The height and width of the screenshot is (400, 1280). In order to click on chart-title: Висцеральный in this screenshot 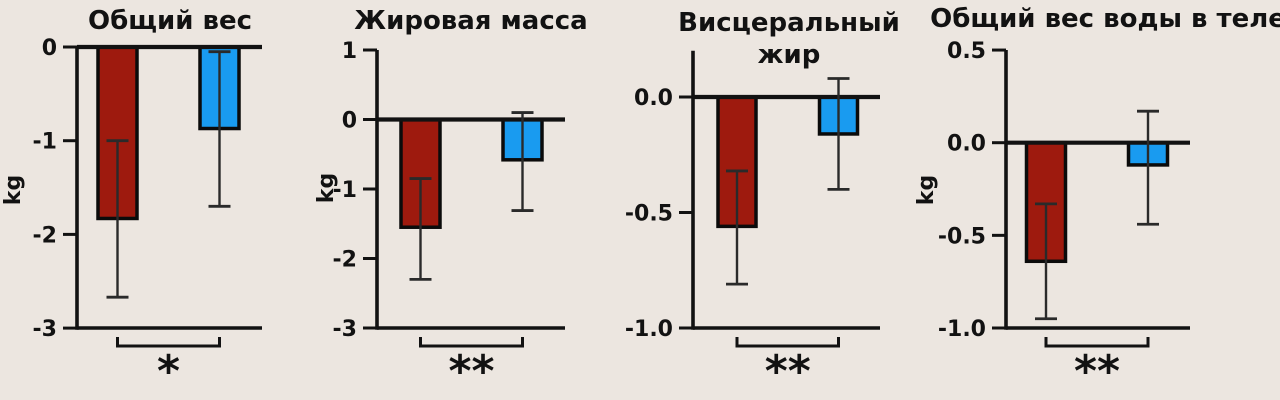, I will do `click(789, 23)`.